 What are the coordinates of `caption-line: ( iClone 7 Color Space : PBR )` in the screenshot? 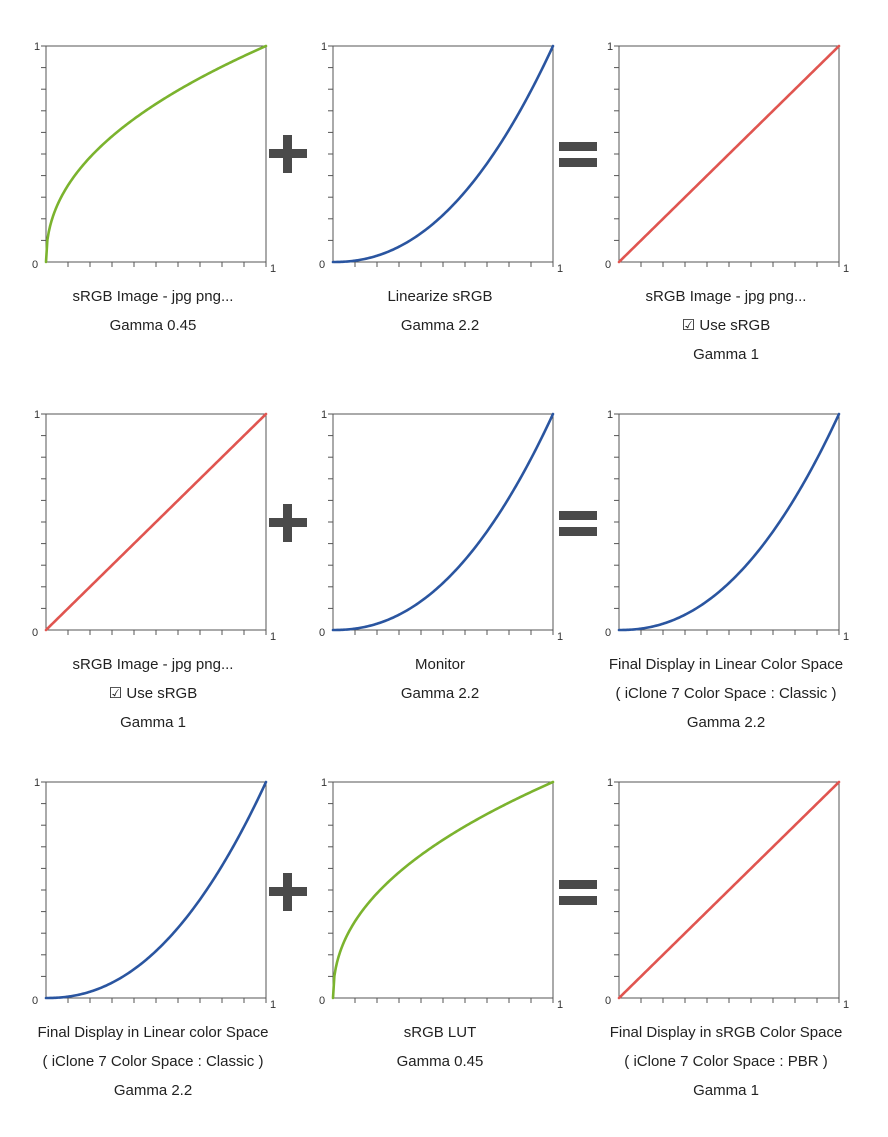 It's located at (726, 1061).